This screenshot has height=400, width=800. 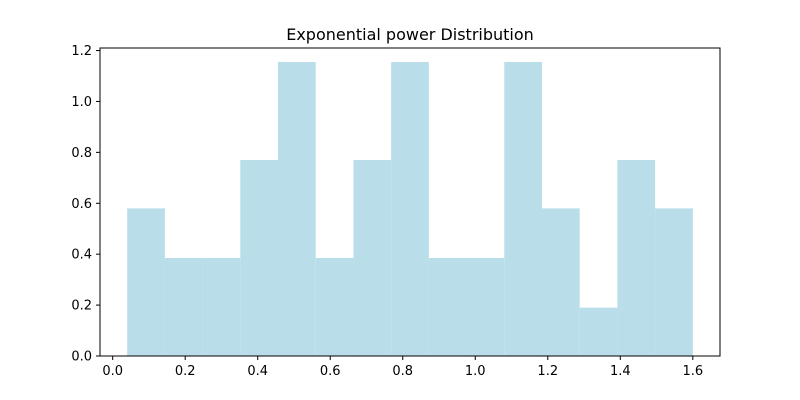 I want to click on x-tick-label: 1.0, so click(x=475, y=371).